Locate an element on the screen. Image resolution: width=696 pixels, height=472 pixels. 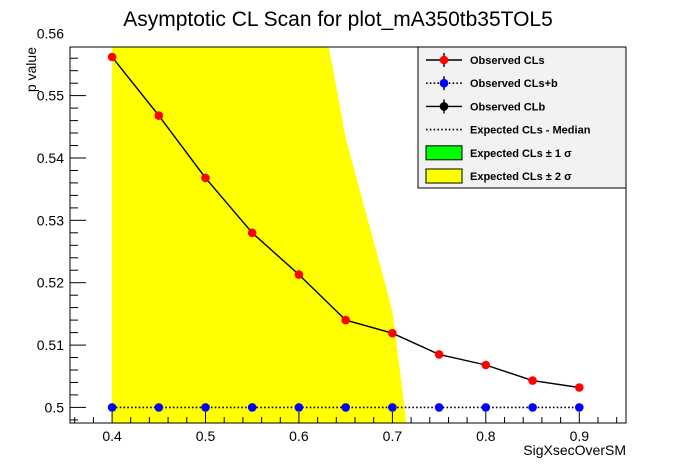
x-tick-label: 0.4 is located at coordinates (112, 436).